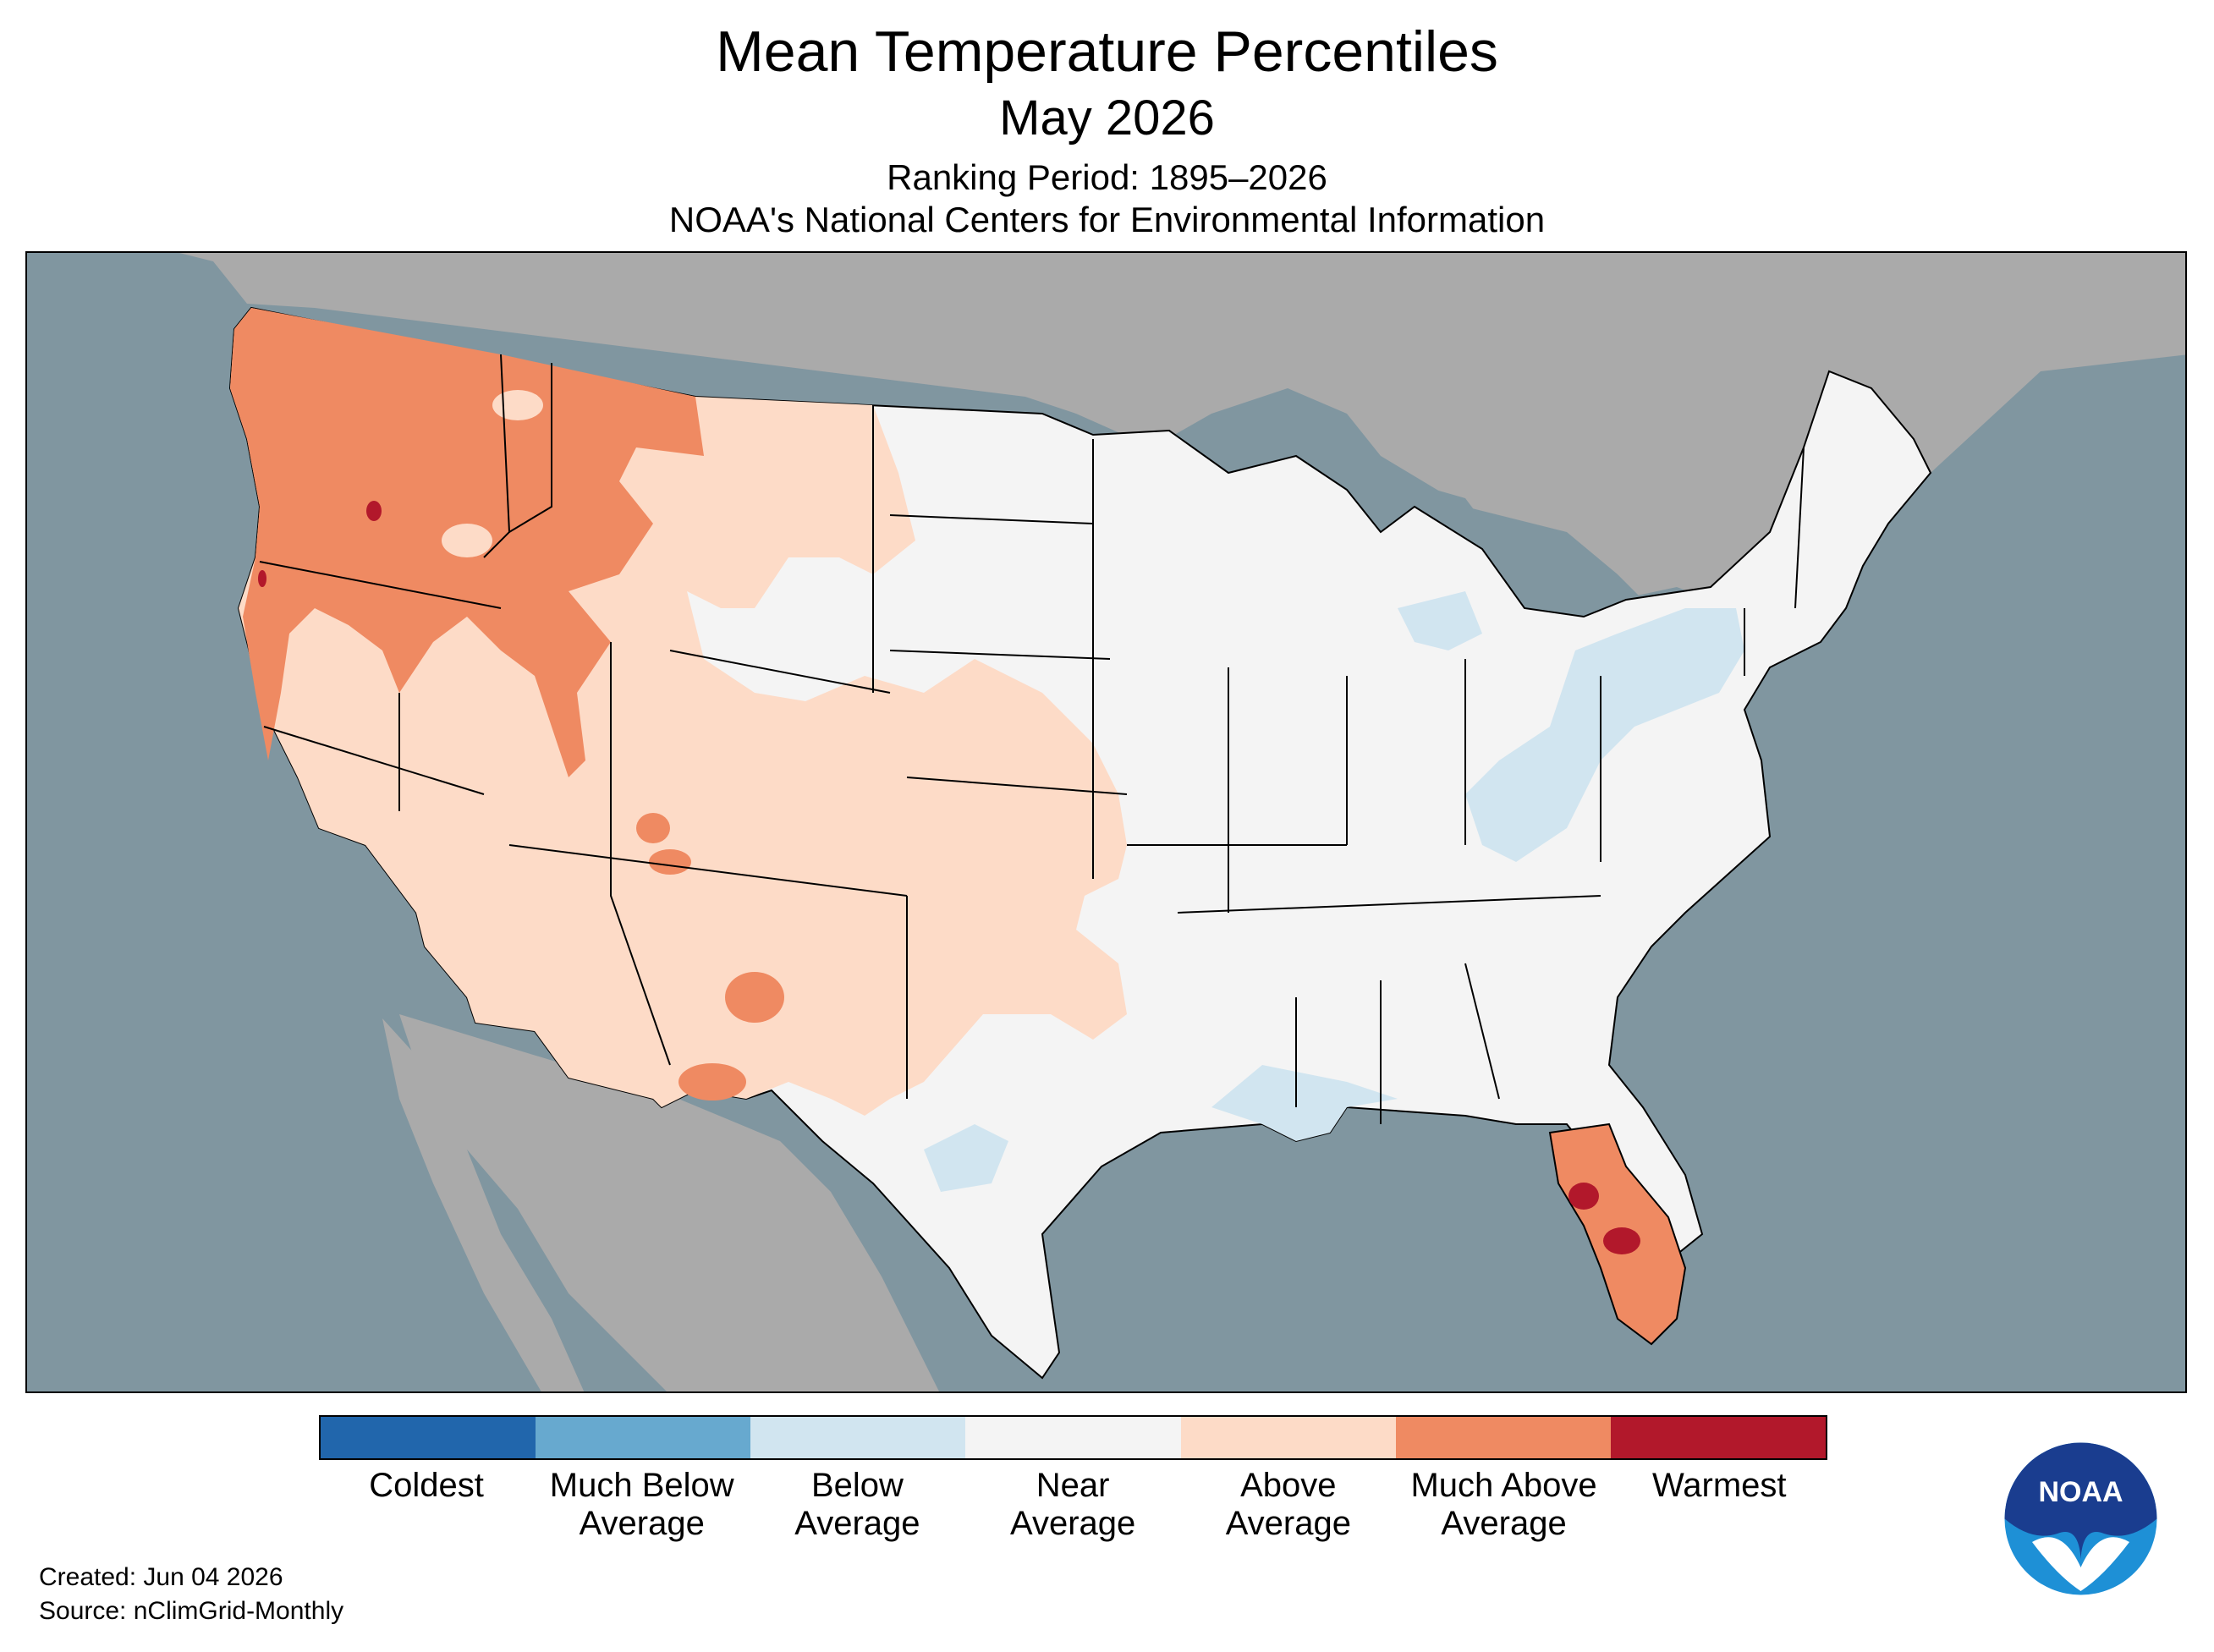 The image size is (2214, 1652). What do you see at coordinates (1288, 1485) in the screenshot?
I see `legend-label-line1: Above` at bounding box center [1288, 1485].